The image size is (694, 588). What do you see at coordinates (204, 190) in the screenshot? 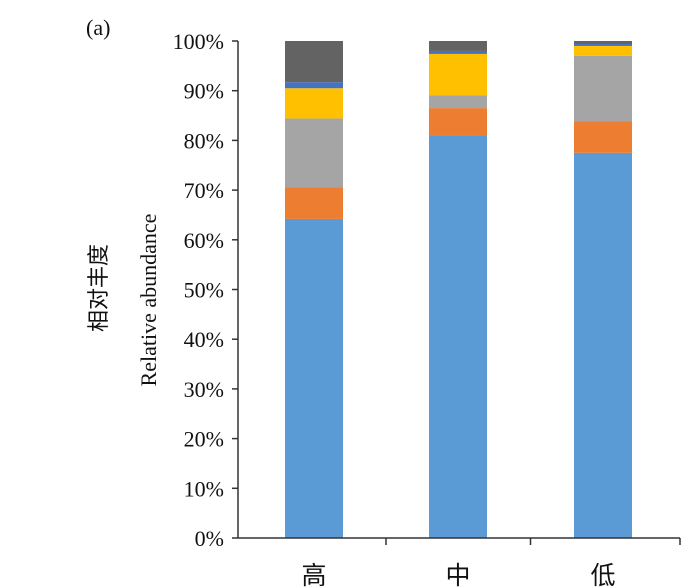
I see `y-tick-label: 70%` at bounding box center [204, 190].